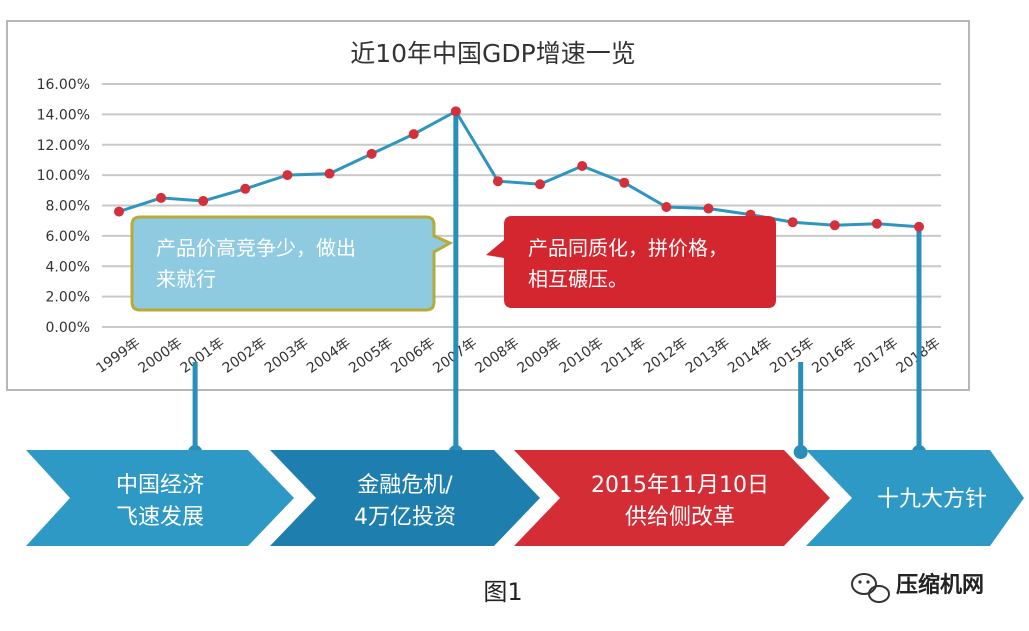  I want to click on gdp-series-line, so click(519, 169).